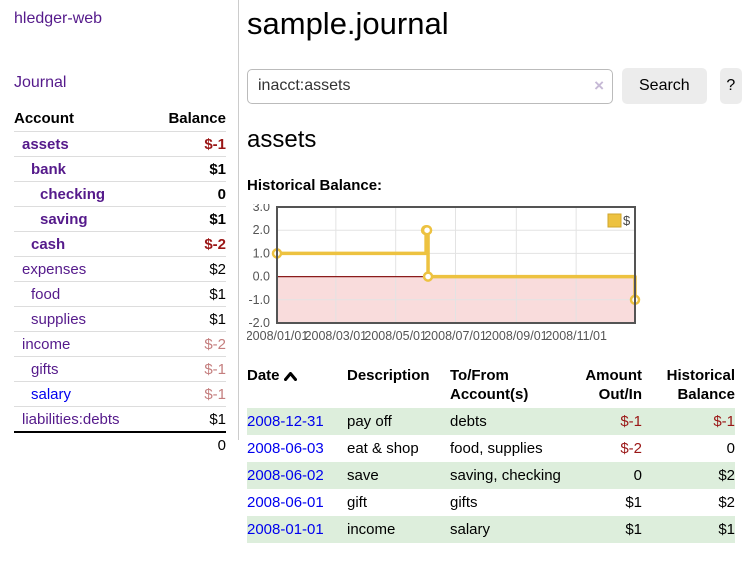 The image size is (742, 582). Describe the element at coordinates (348, 23) in the screenshot. I see `page-title: sample.journal` at that location.